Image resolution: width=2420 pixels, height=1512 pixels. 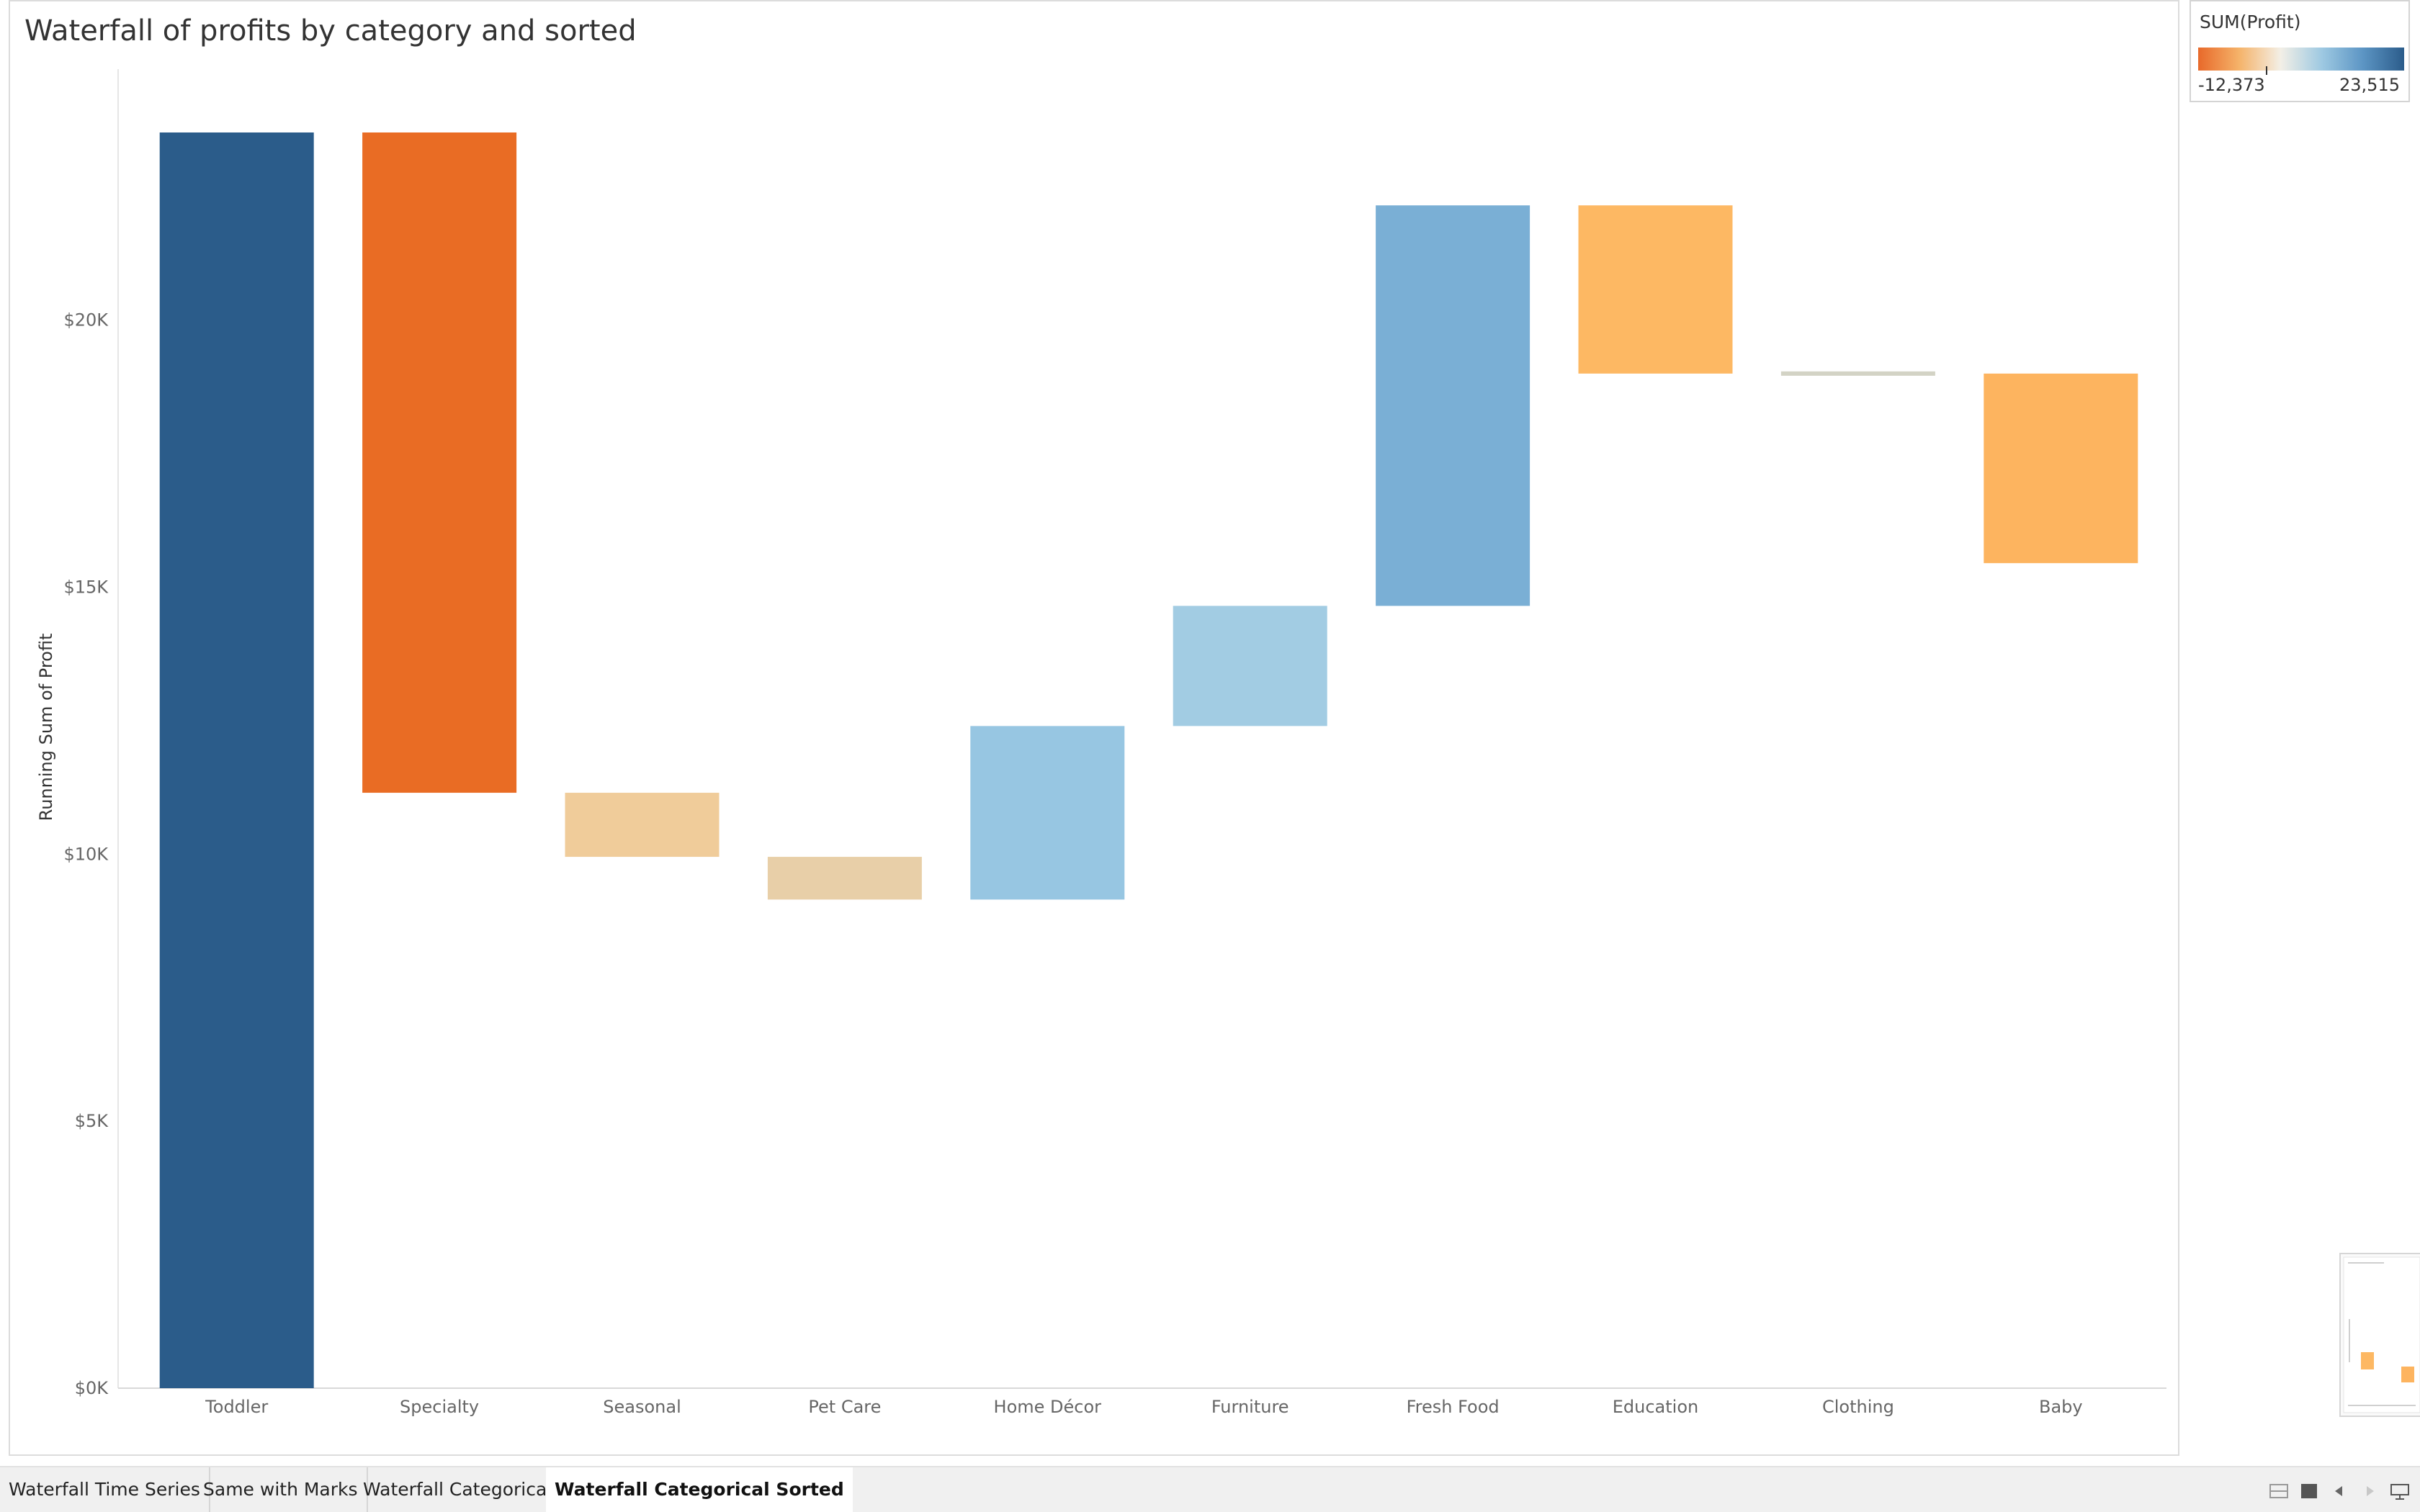 I want to click on x-tick-label: Clothing, so click(x=1858, y=1407).